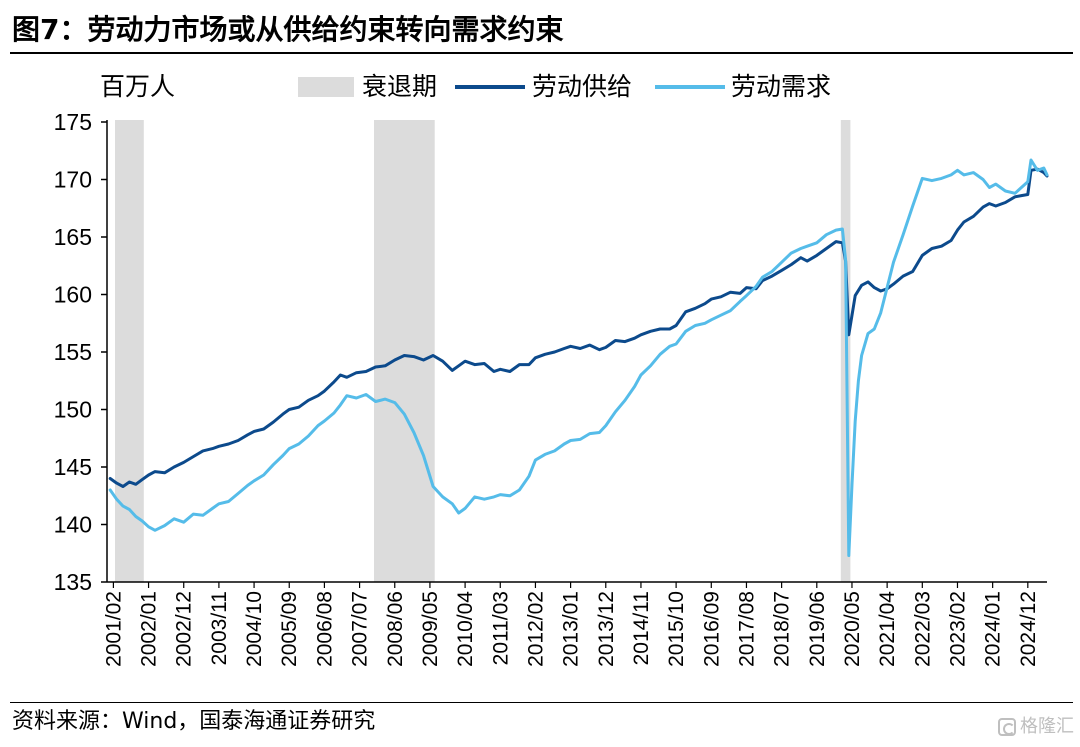 The height and width of the screenshot is (747, 1080). What do you see at coordinates (641, 628) in the screenshot?
I see `x-tick-label: 2014/11` at bounding box center [641, 628].